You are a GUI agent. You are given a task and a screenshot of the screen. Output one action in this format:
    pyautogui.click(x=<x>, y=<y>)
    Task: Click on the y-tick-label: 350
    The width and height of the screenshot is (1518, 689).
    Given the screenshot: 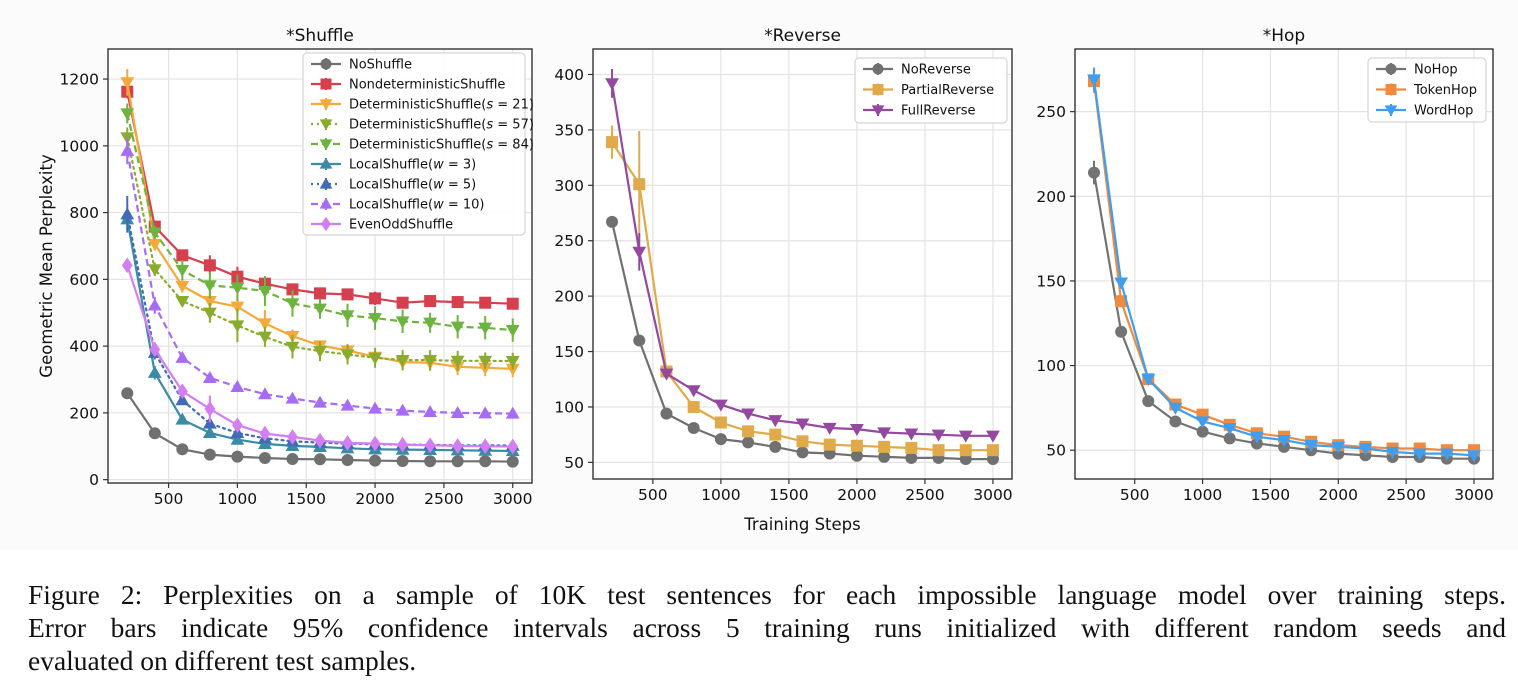 What is the action you would take?
    pyautogui.click(x=569, y=130)
    